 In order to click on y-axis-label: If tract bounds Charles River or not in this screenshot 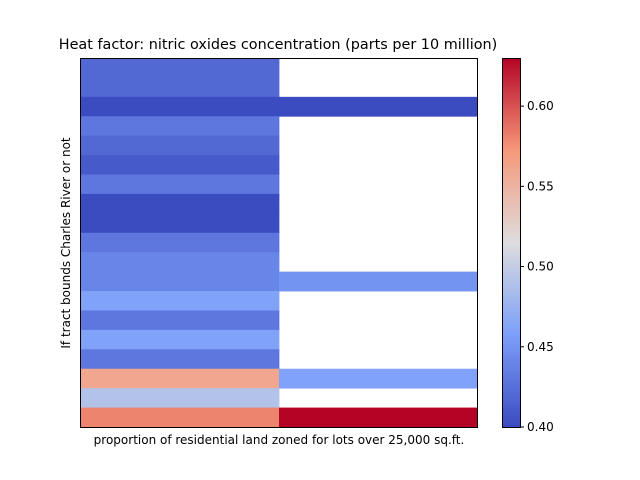, I will do `click(66, 243)`.